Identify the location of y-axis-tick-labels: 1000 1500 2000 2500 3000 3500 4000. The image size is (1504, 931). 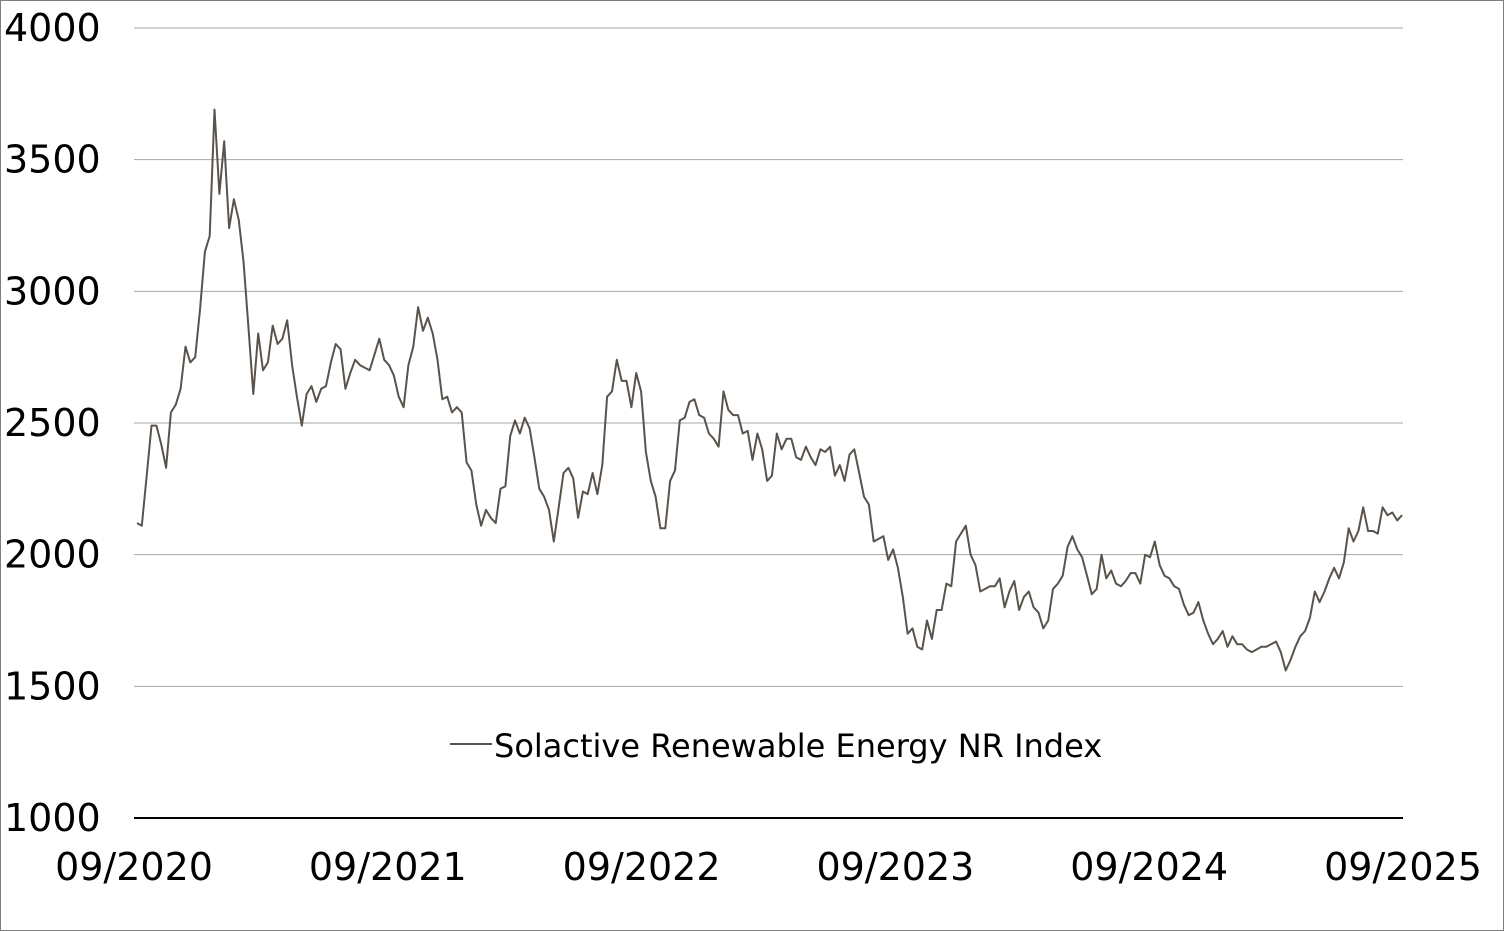
(52, 423).